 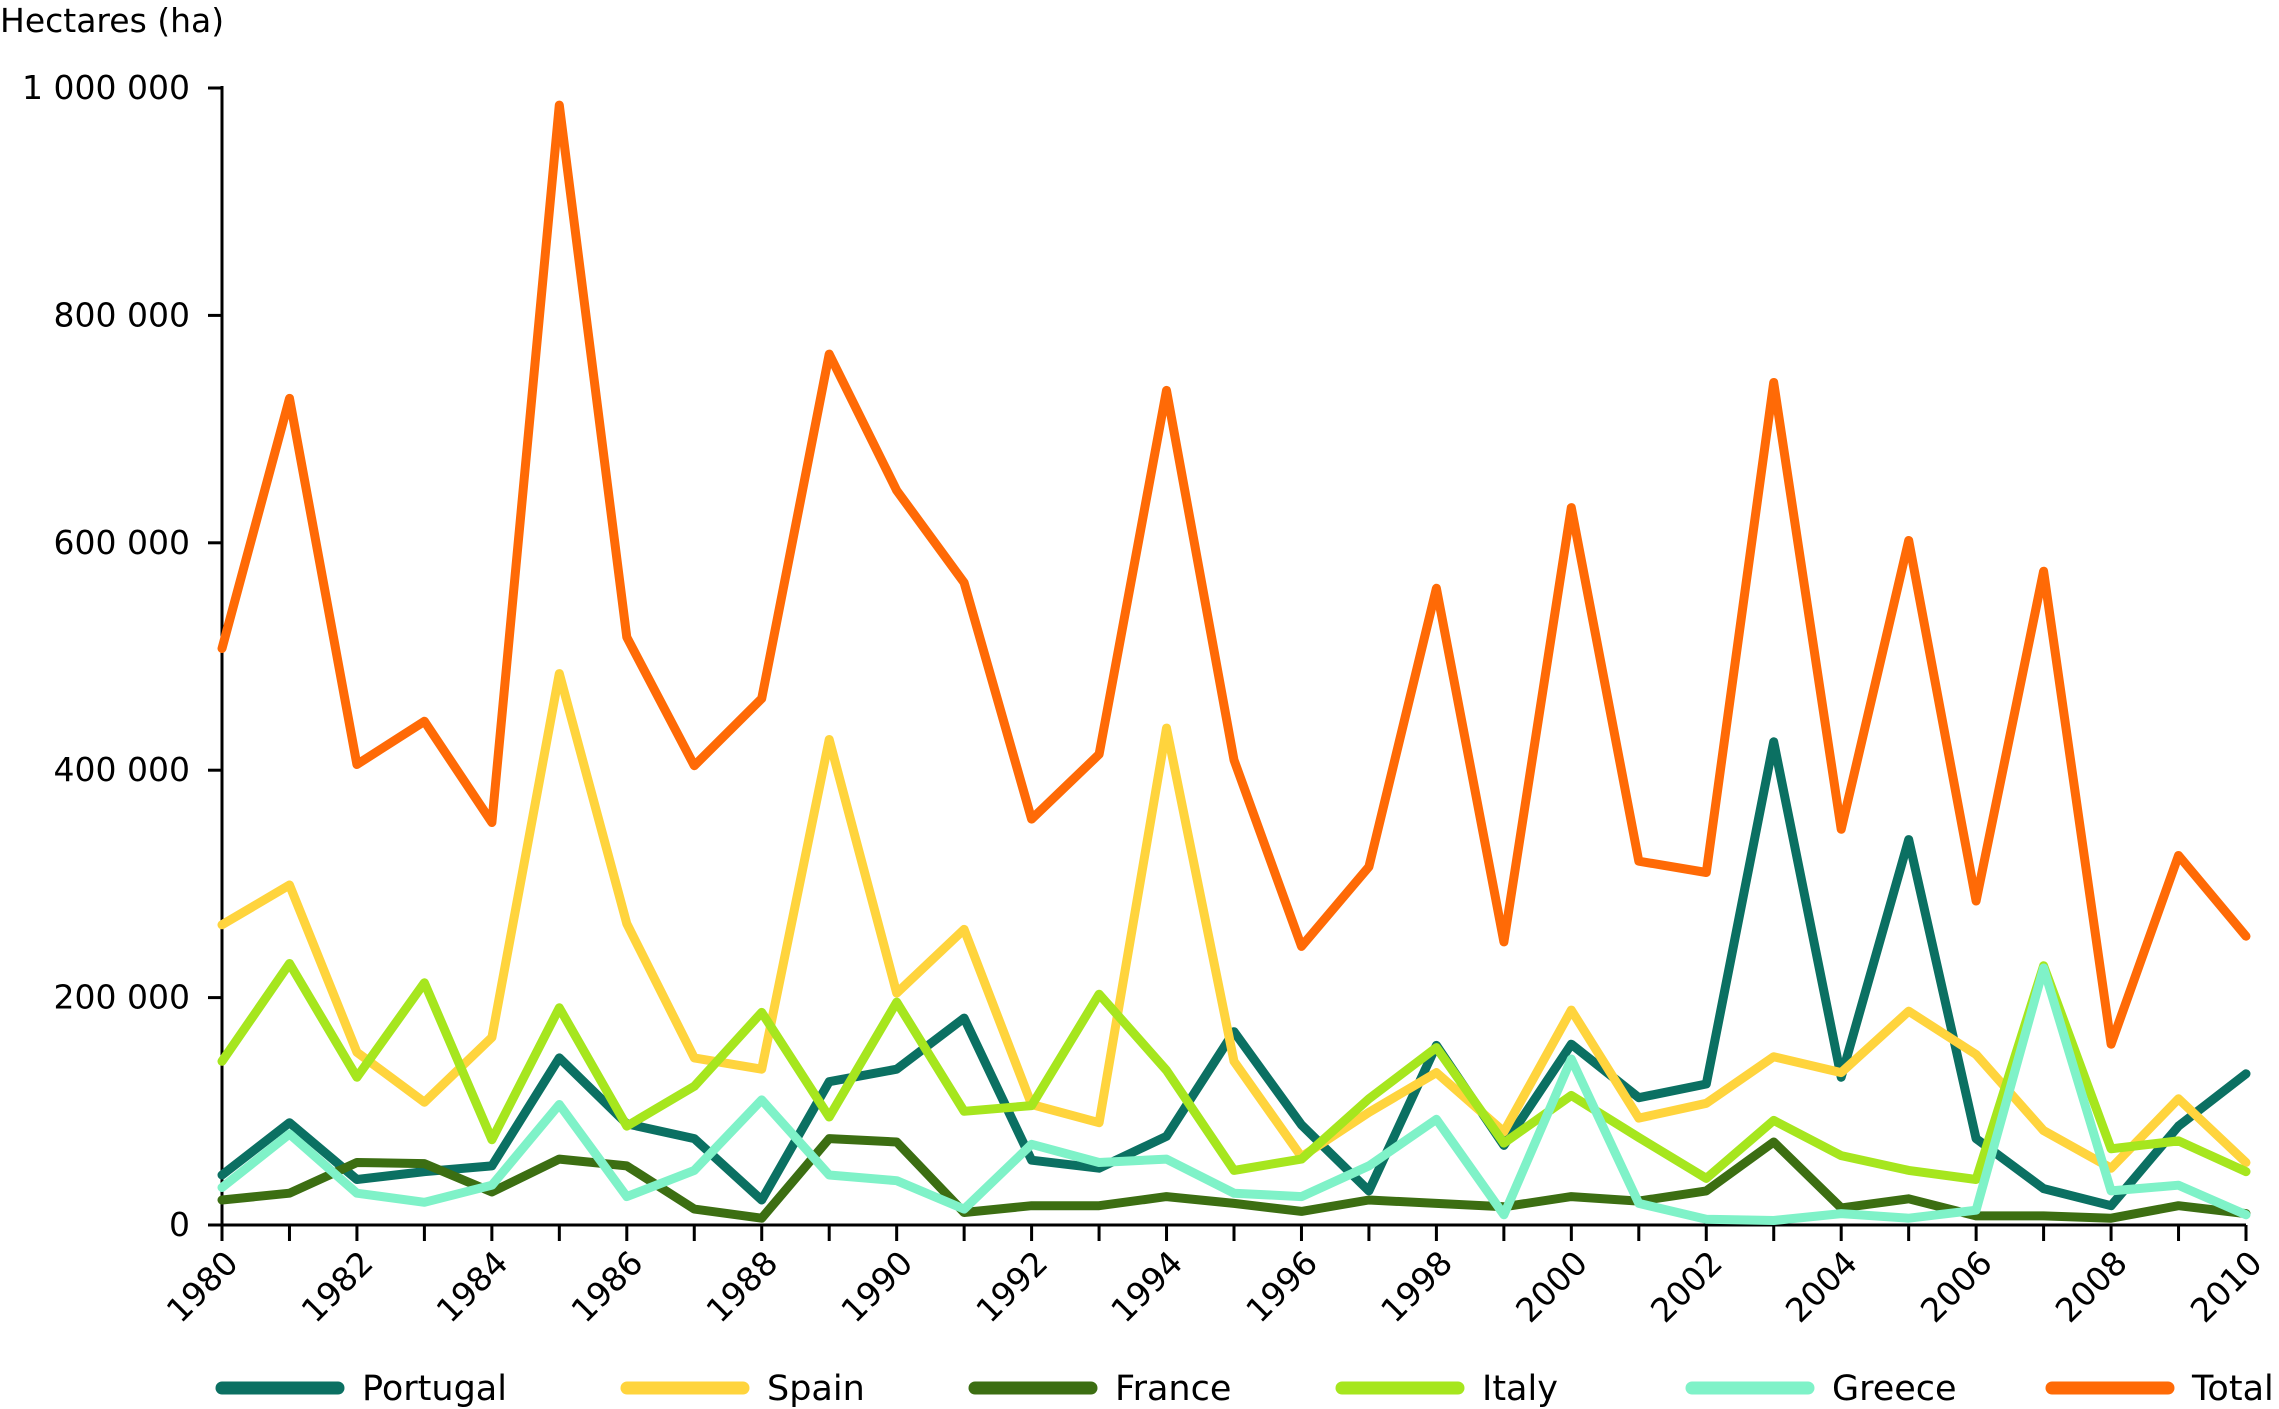 What do you see at coordinates (202, 1286) in the screenshot?
I see `x-tick-label: 1980` at bounding box center [202, 1286].